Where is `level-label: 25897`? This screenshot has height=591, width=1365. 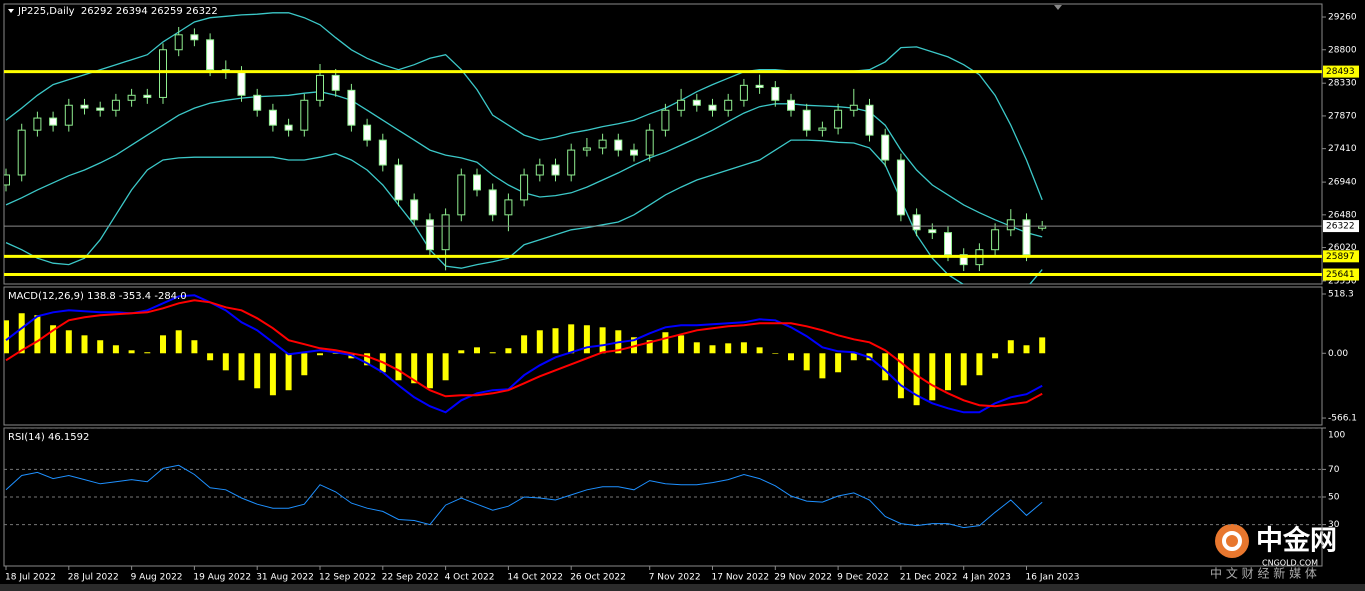 level-label: 25897 is located at coordinates (1340, 257).